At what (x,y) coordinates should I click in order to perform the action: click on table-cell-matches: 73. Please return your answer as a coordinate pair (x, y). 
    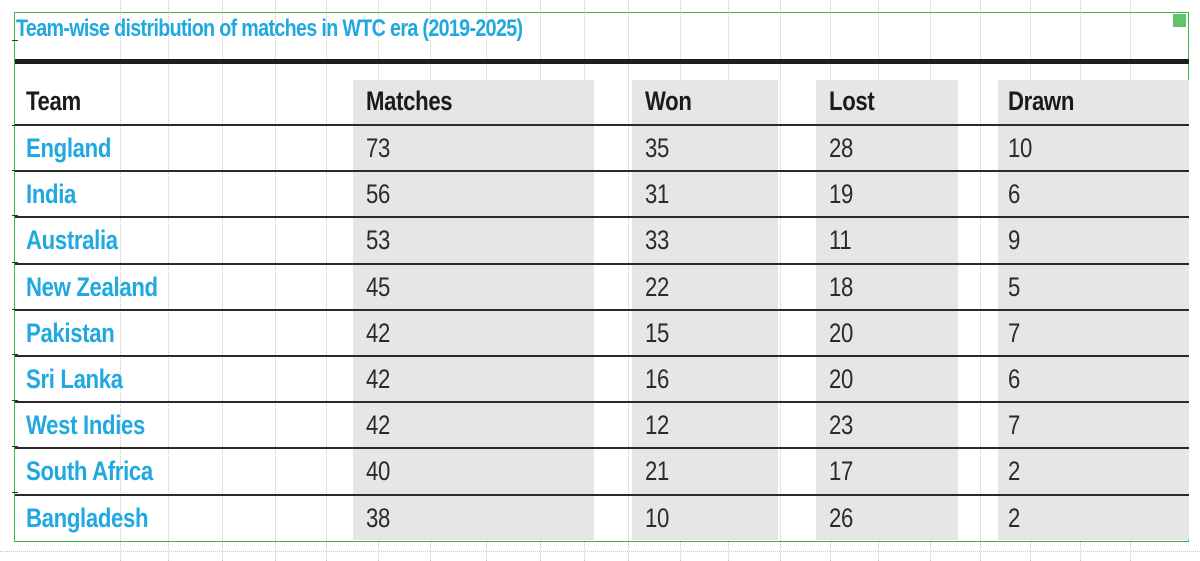
    Looking at the image, I should click on (378, 148).